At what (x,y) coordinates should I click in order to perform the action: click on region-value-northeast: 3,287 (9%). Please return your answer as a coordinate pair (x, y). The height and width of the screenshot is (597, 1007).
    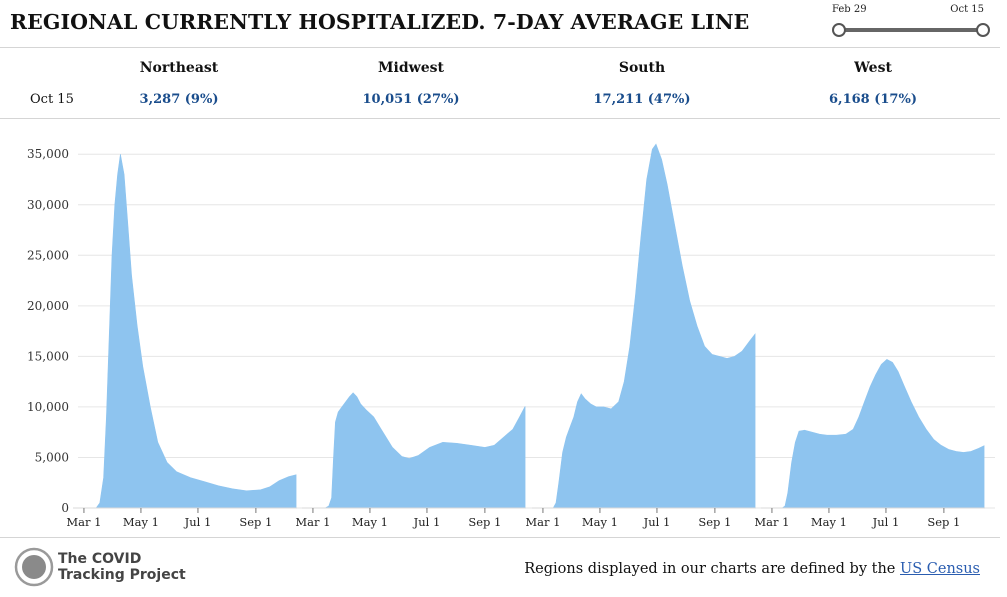
    Looking at the image, I should click on (179, 99).